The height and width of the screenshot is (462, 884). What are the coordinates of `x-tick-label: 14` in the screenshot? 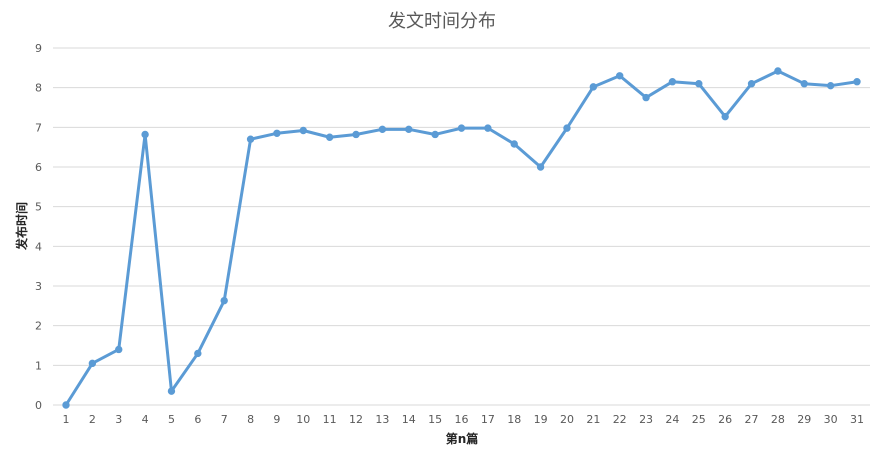 It's located at (409, 419).